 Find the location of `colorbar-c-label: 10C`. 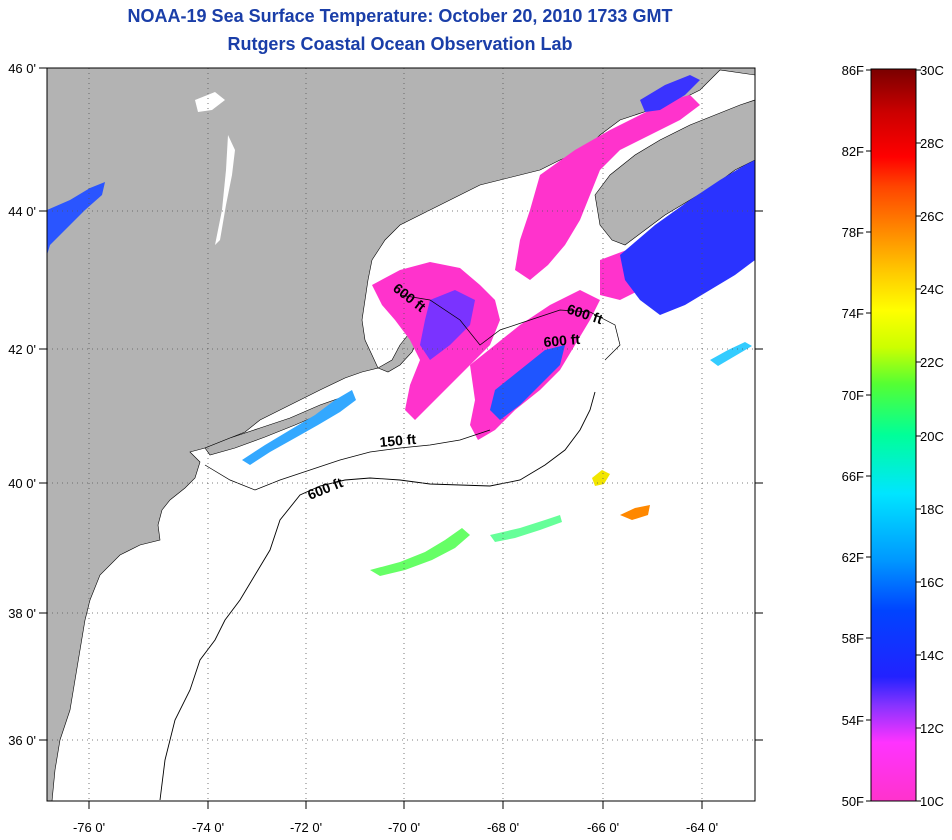

colorbar-c-label: 10C is located at coordinates (932, 801).